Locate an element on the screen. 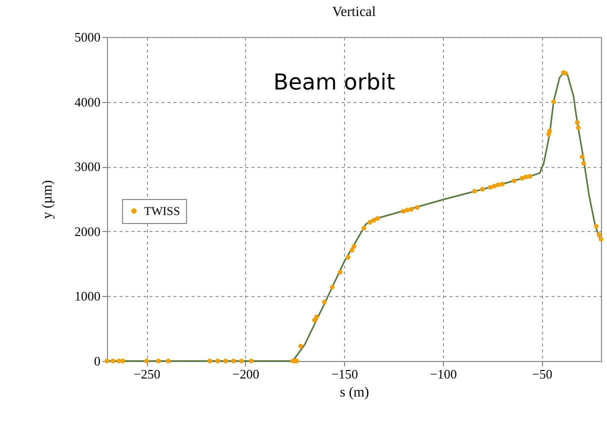 Image resolution: width=607 pixels, height=428 pixels. annotation: Beam orbit is located at coordinates (334, 83).